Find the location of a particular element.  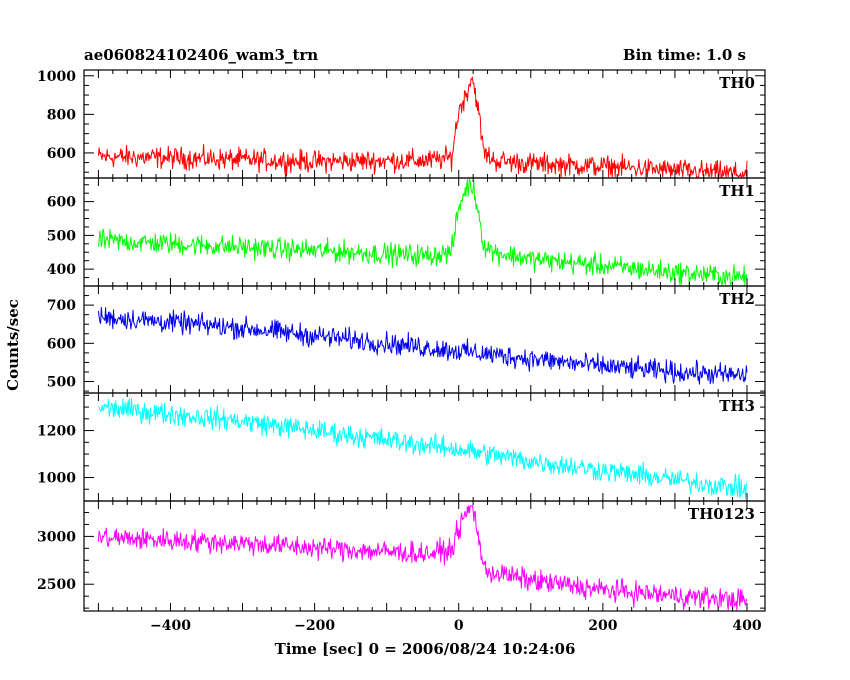

panel-th0: TH0 600 800 1000 is located at coordinates (401, 124).